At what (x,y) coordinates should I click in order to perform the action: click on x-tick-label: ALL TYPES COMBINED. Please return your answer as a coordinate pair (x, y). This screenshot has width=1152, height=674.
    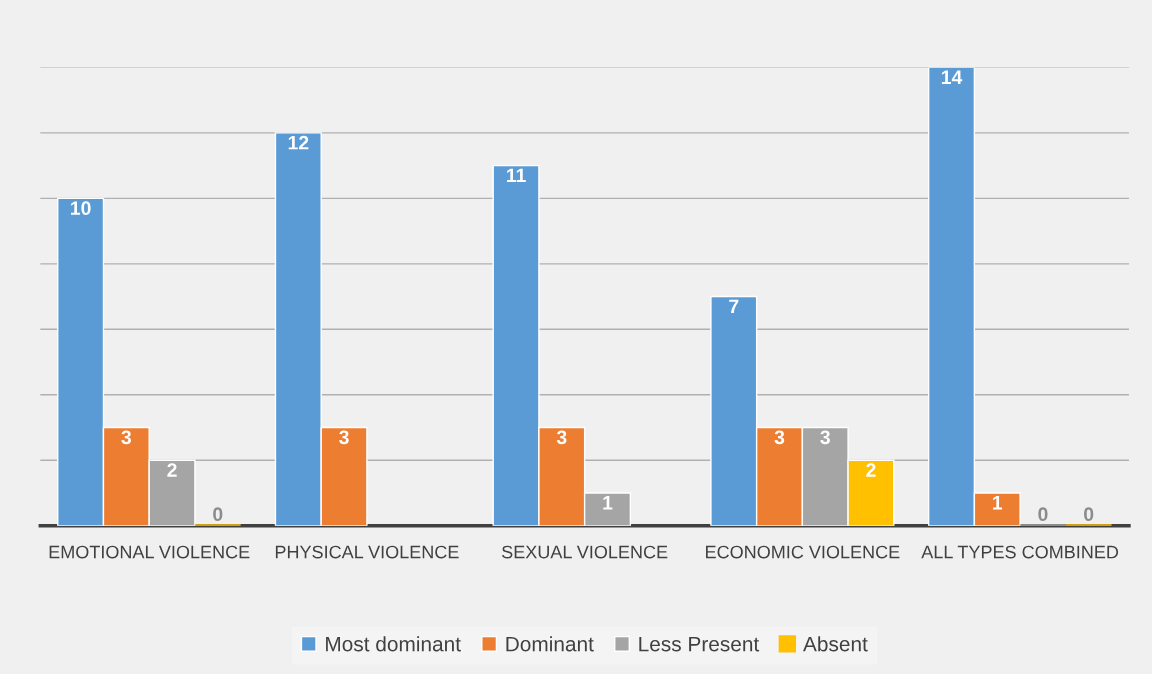
    Looking at the image, I should click on (1020, 552).